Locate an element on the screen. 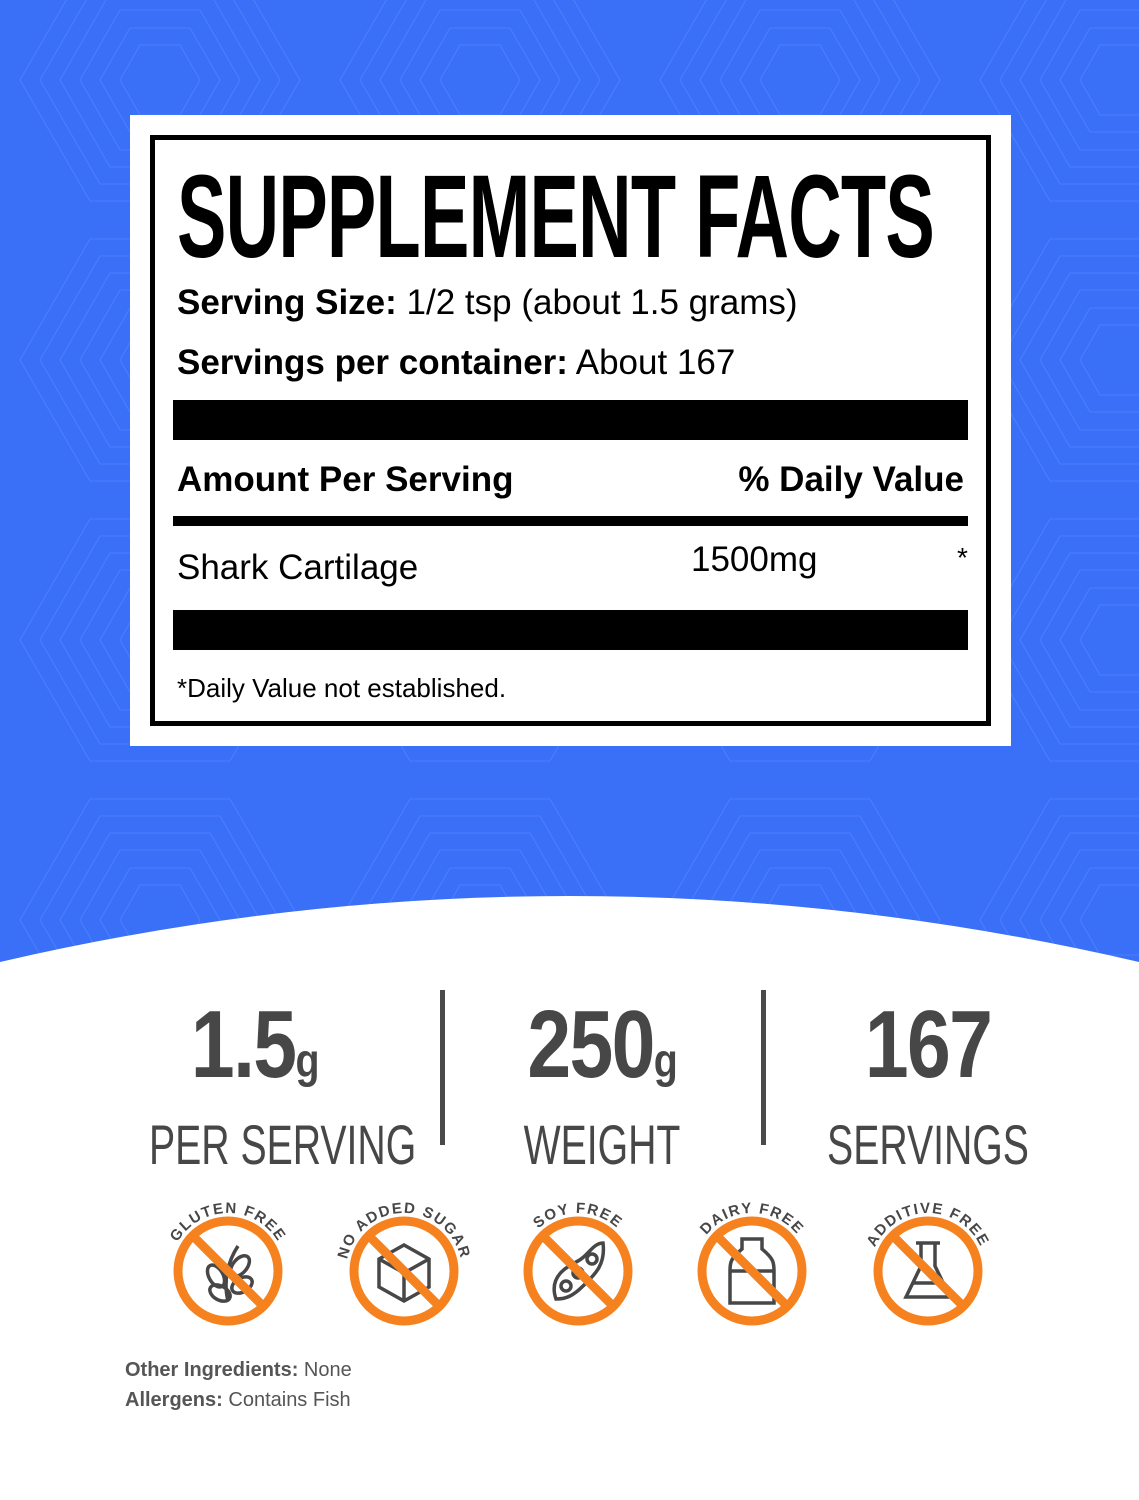  servings-value: About 167 is located at coordinates (655, 362).